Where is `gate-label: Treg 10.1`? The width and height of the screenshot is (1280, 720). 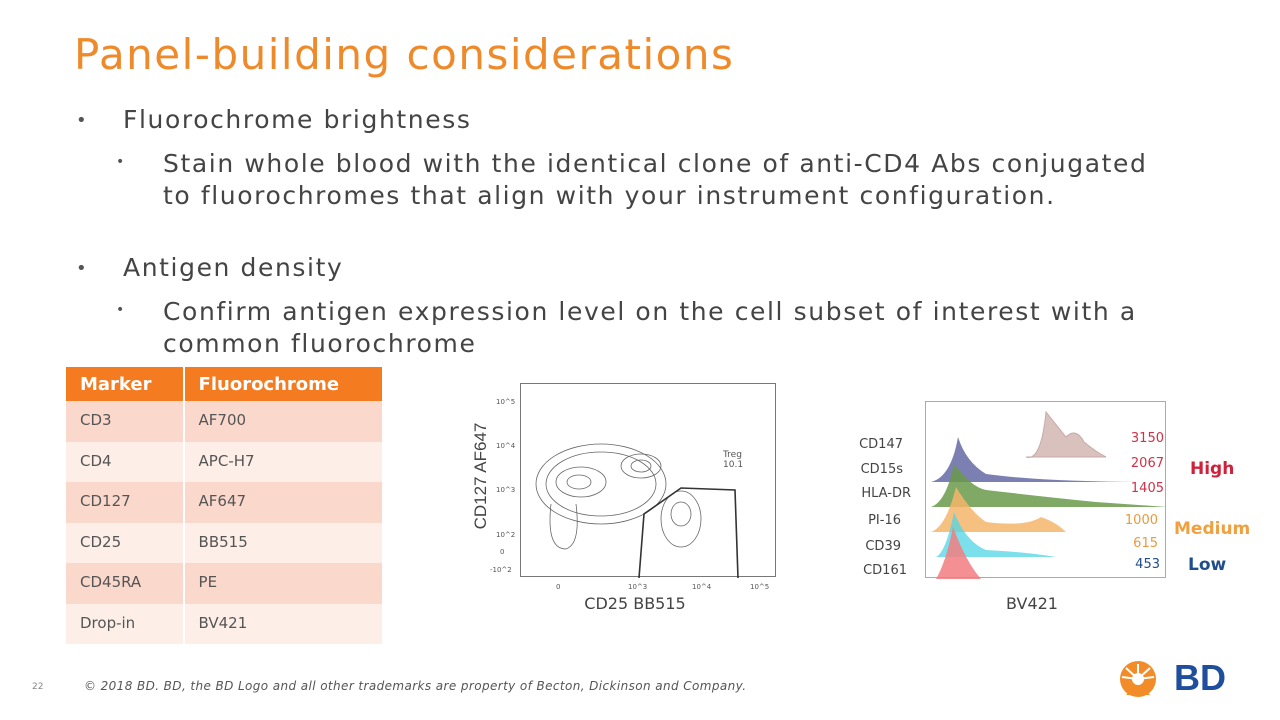 gate-label: Treg 10.1 is located at coordinates (733, 460).